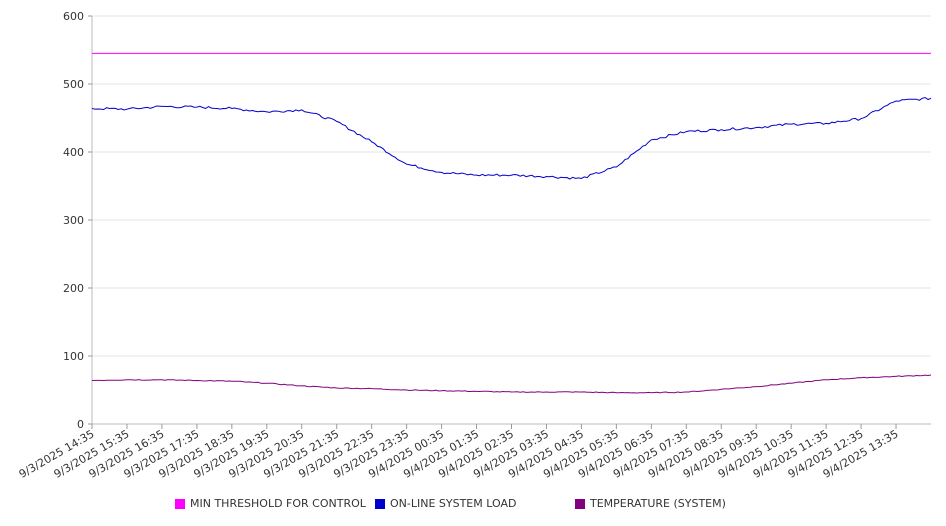 The height and width of the screenshot is (526, 946). I want to click on legend-label: ON-LINE SYSTEM LOAD, so click(453, 503).